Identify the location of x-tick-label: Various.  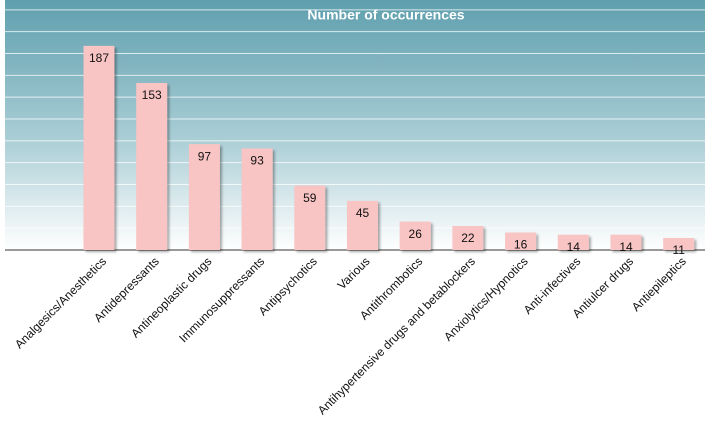
(354, 273).